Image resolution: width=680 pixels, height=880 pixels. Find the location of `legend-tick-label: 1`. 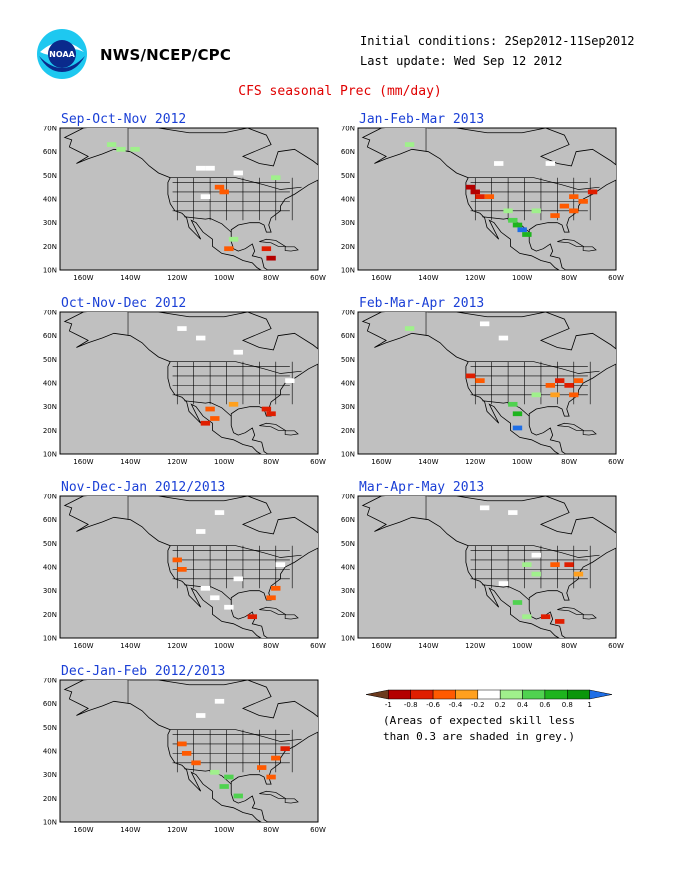

legend-tick-label: 1 is located at coordinates (589, 705).